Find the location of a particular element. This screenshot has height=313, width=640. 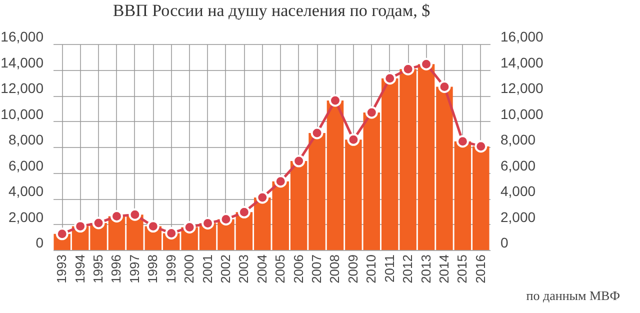

y-tick-label: 16,000 is located at coordinates (22, 36).